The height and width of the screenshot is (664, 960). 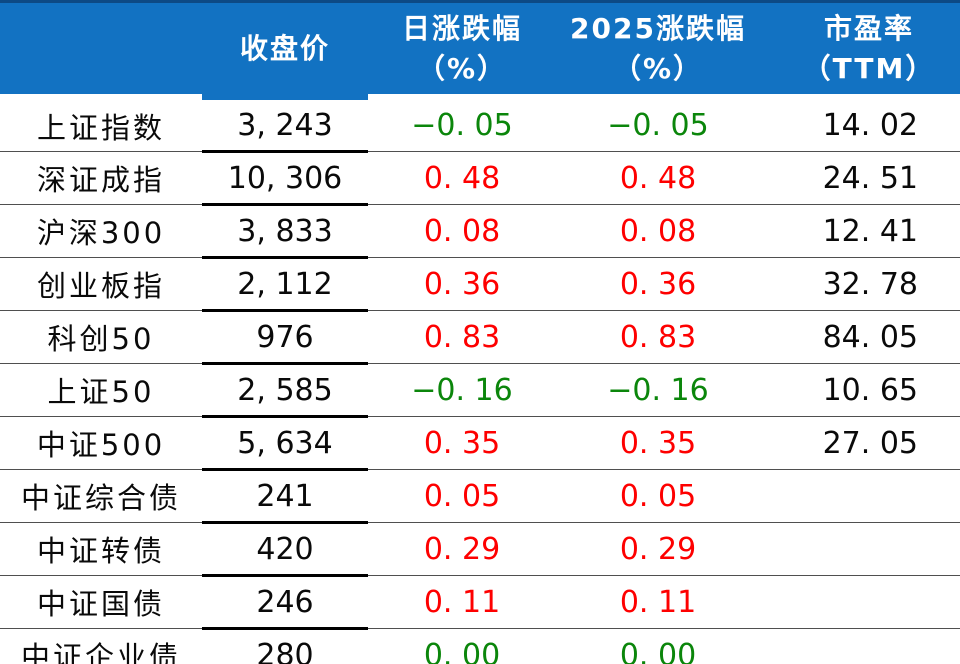 I want to click on header-index-name, so click(x=101, y=50).